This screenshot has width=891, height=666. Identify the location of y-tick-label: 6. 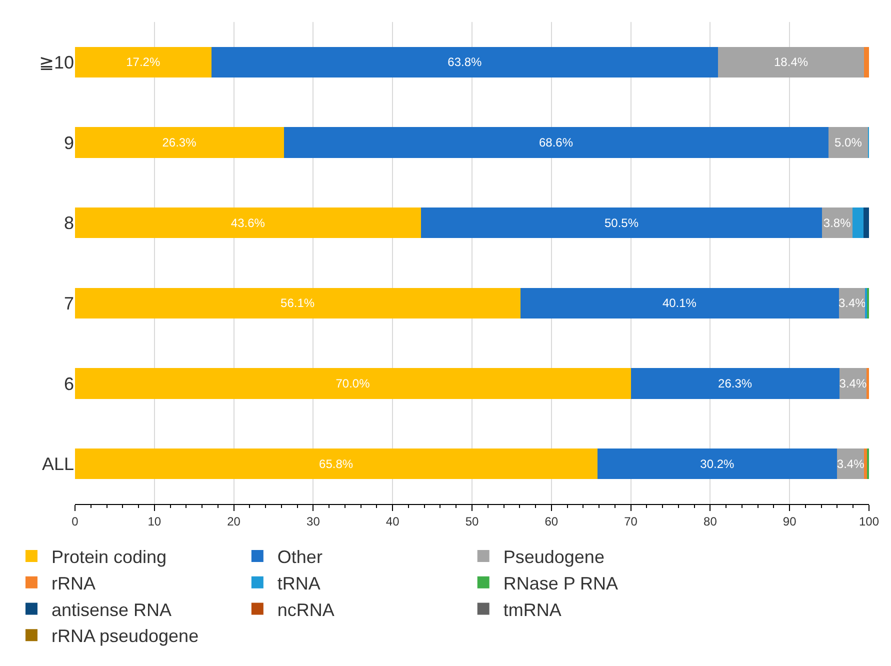
(69, 384).